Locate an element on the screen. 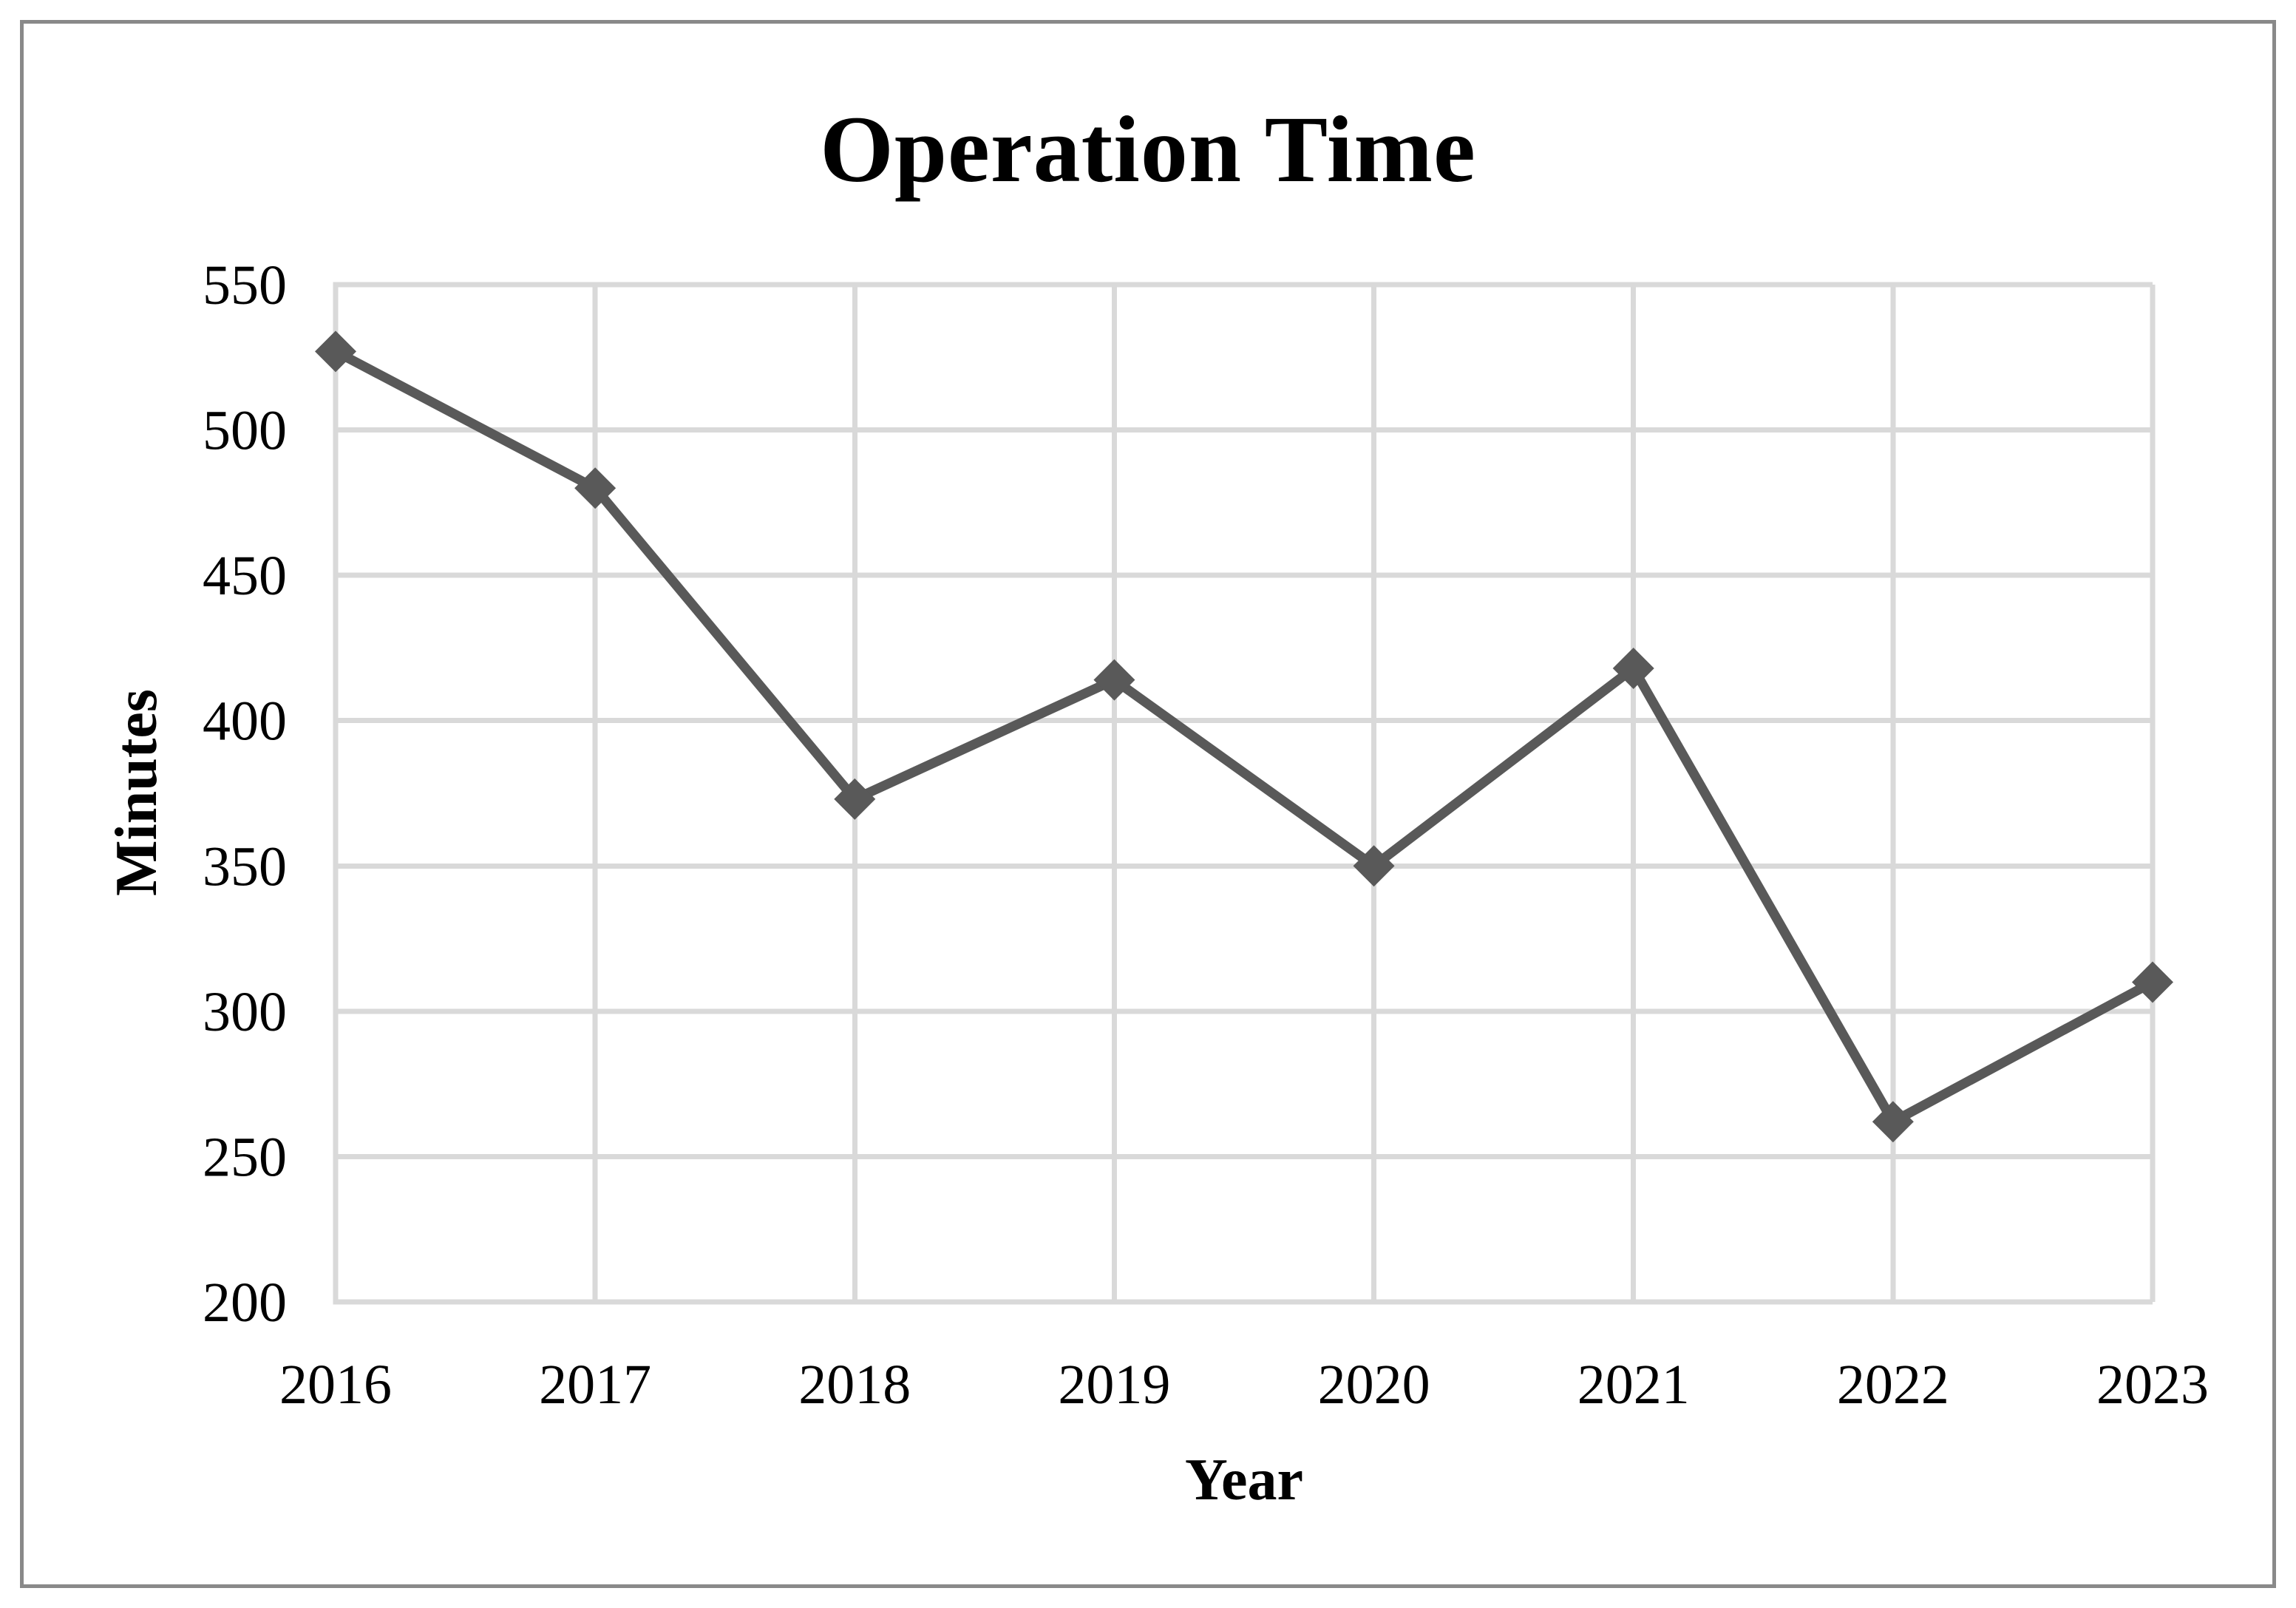  data-point-2023 is located at coordinates (2152, 982).